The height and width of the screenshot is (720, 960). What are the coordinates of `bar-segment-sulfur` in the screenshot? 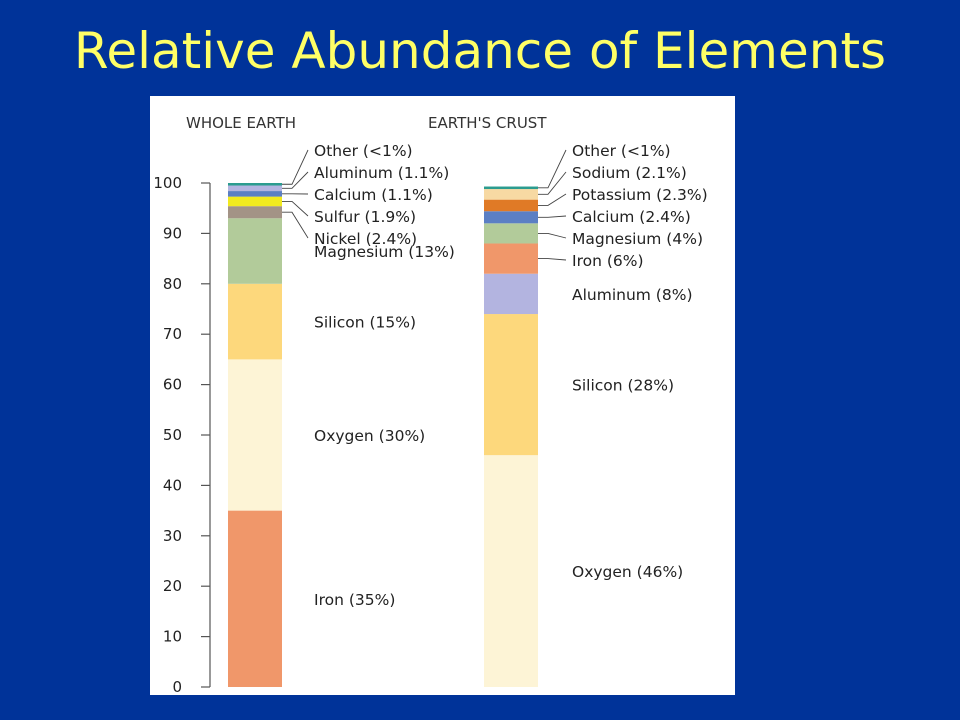 It's located at (255, 201).